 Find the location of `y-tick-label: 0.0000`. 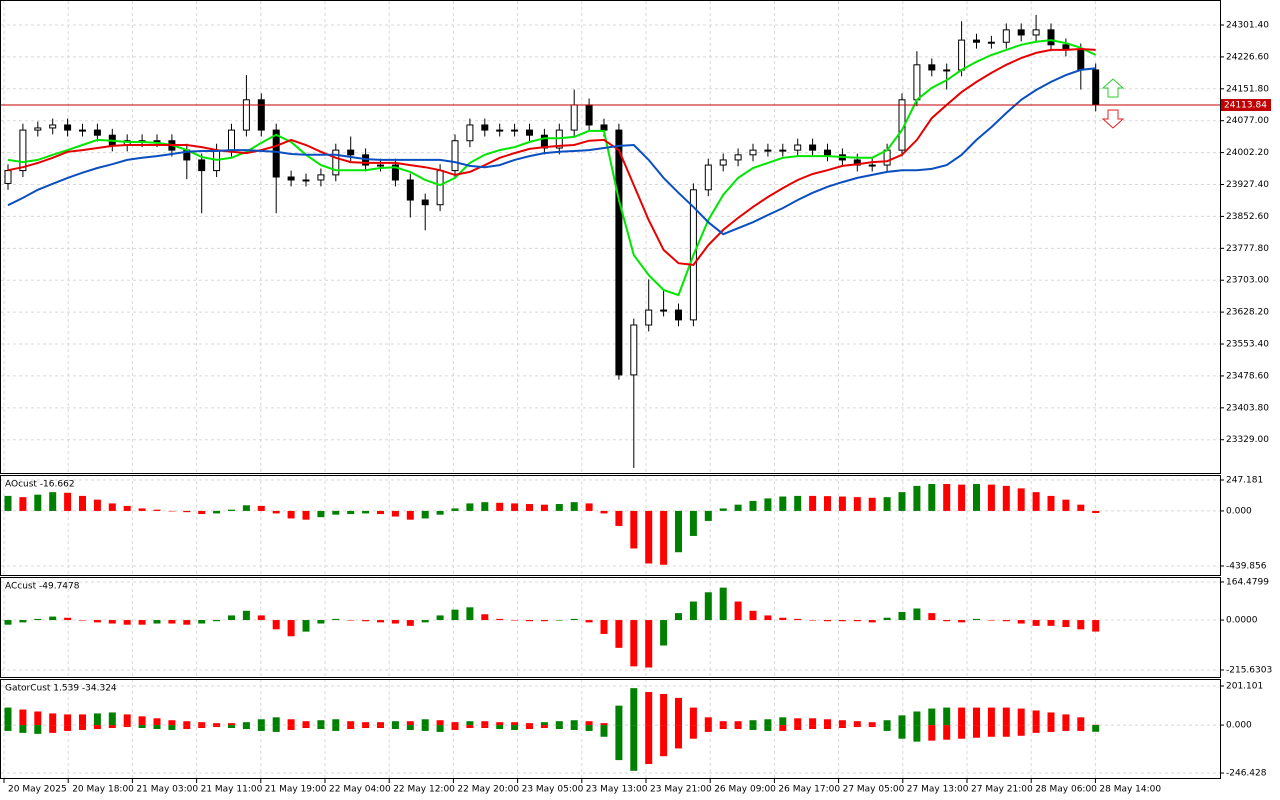

y-tick-label: 0.0000 is located at coordinates (1242, 621).